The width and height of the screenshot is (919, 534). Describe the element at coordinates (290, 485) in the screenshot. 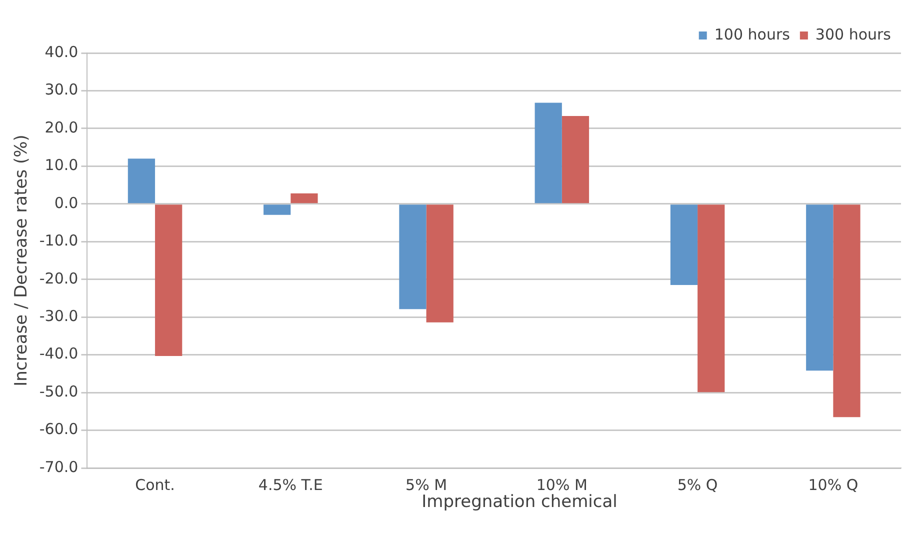

I see `x-tick-label: 4.5% T.E` at that location.